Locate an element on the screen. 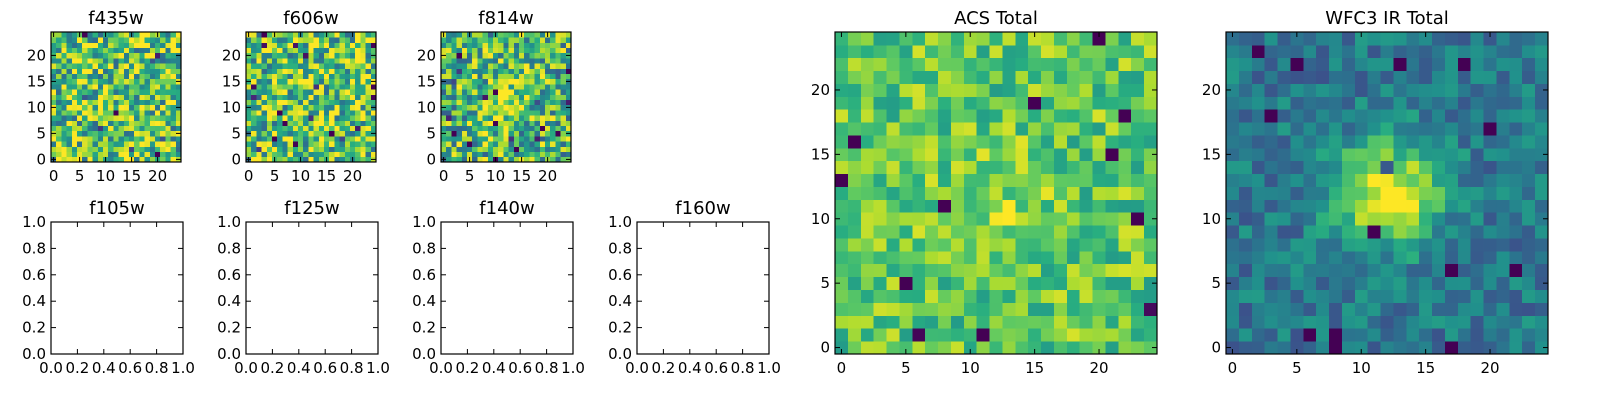 The image size is (1600, 400). y-tick-label: 0 is located at coordinates (41, 159).